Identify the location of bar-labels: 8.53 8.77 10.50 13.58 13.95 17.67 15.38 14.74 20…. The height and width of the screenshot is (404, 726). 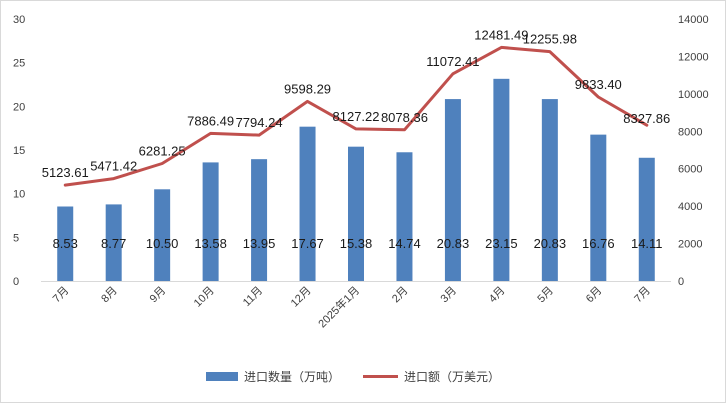
(358, 243).